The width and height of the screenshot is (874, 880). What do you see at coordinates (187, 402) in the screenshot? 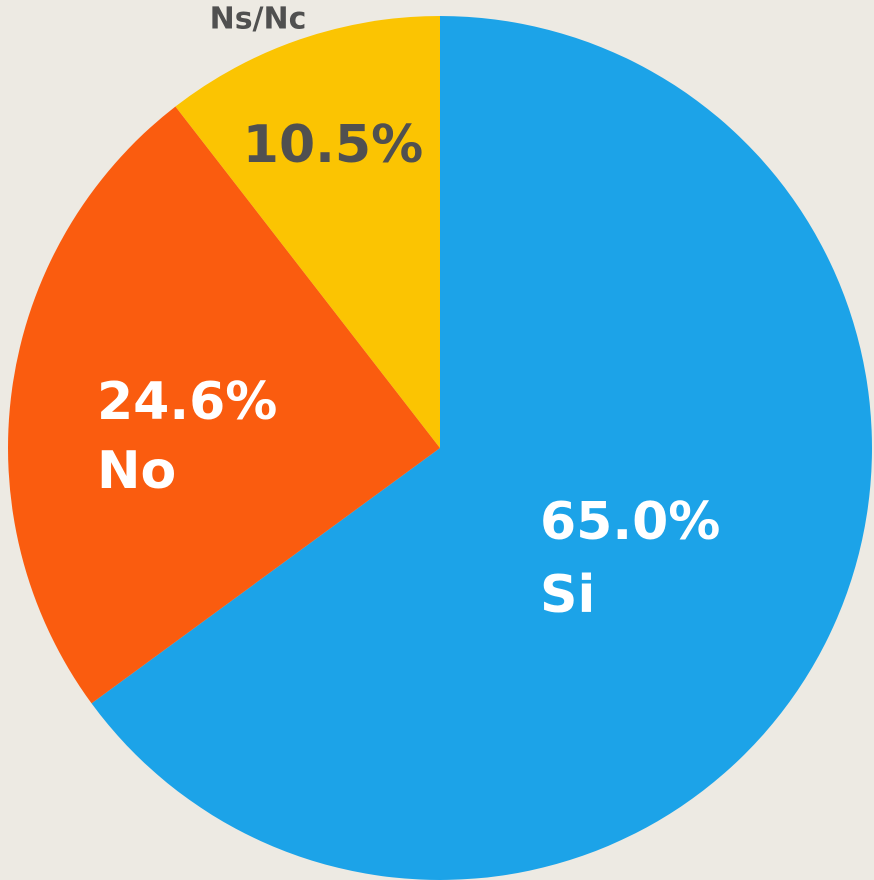
I see `value-label: 24.6%` at bounding box center [187, 402].